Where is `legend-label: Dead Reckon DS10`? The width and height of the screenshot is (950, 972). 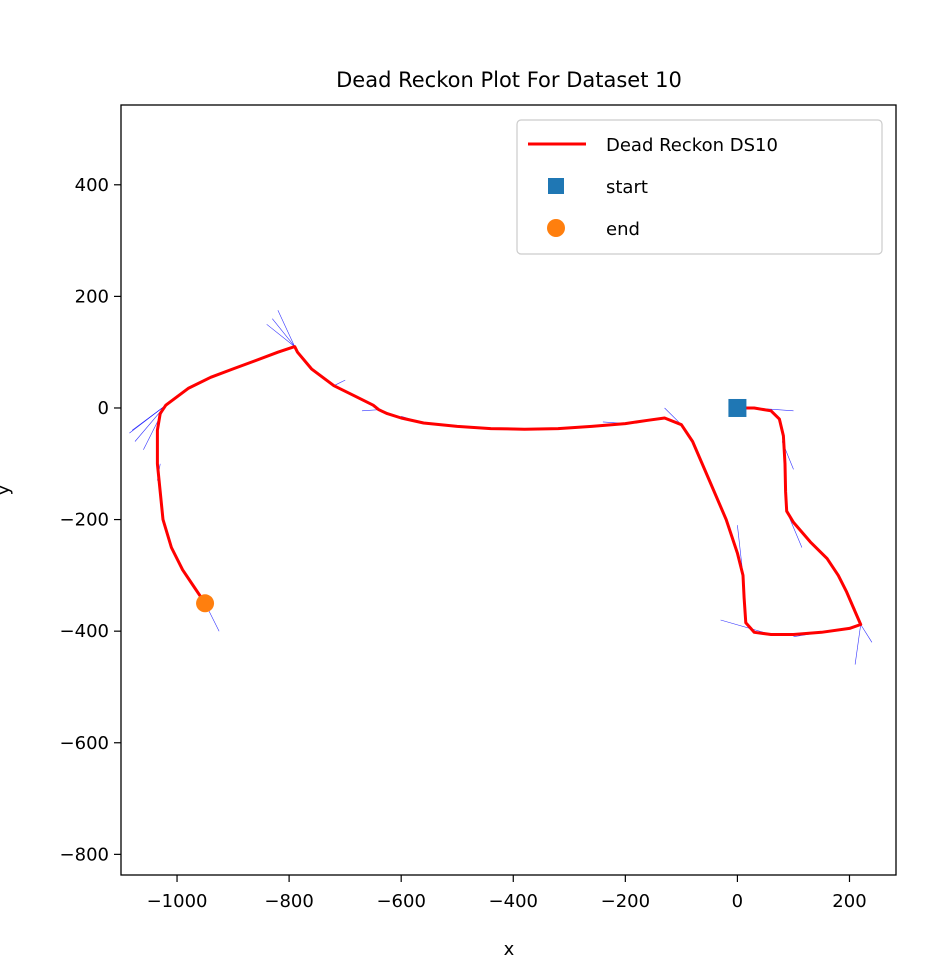
legend-label: Dead Reckon DS10 is located at coordinates (692, 145).